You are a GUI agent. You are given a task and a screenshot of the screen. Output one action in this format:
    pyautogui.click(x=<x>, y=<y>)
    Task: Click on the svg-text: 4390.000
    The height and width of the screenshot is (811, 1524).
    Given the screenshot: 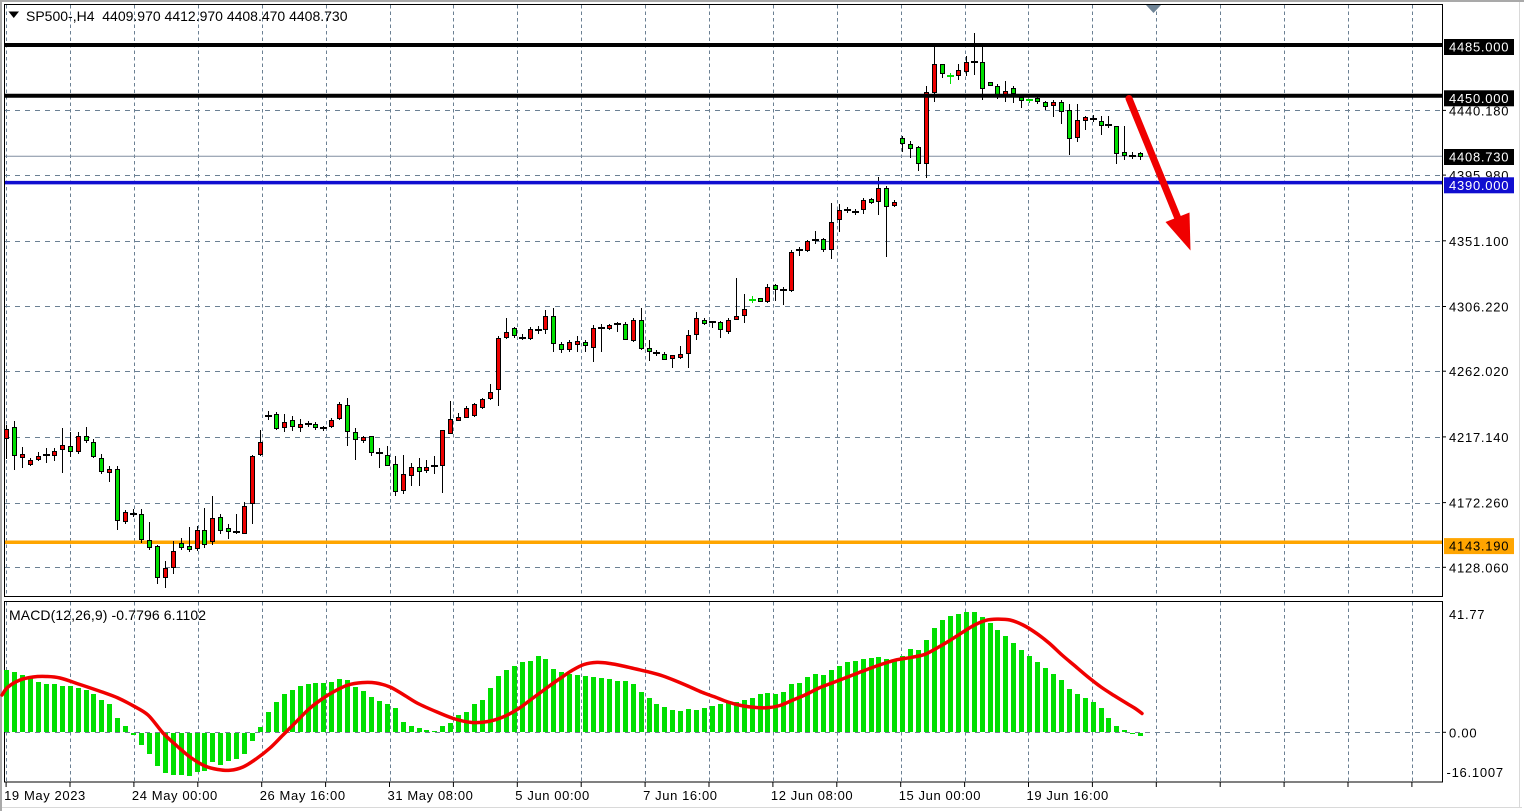 What is the action you would take?
    pyautogui.click(x=1479, y=185)
    